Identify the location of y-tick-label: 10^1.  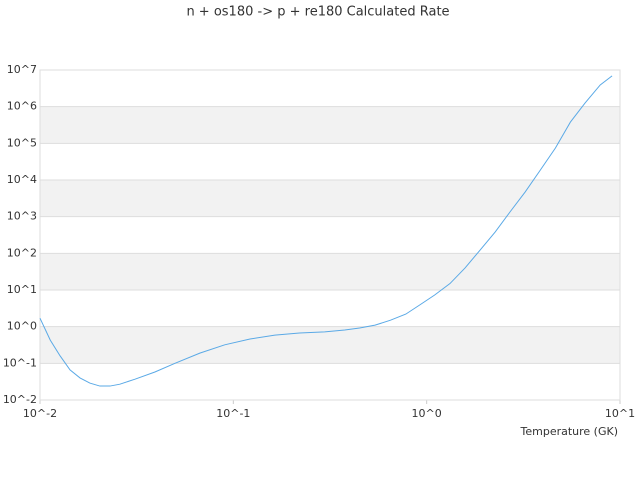
(22, 289).